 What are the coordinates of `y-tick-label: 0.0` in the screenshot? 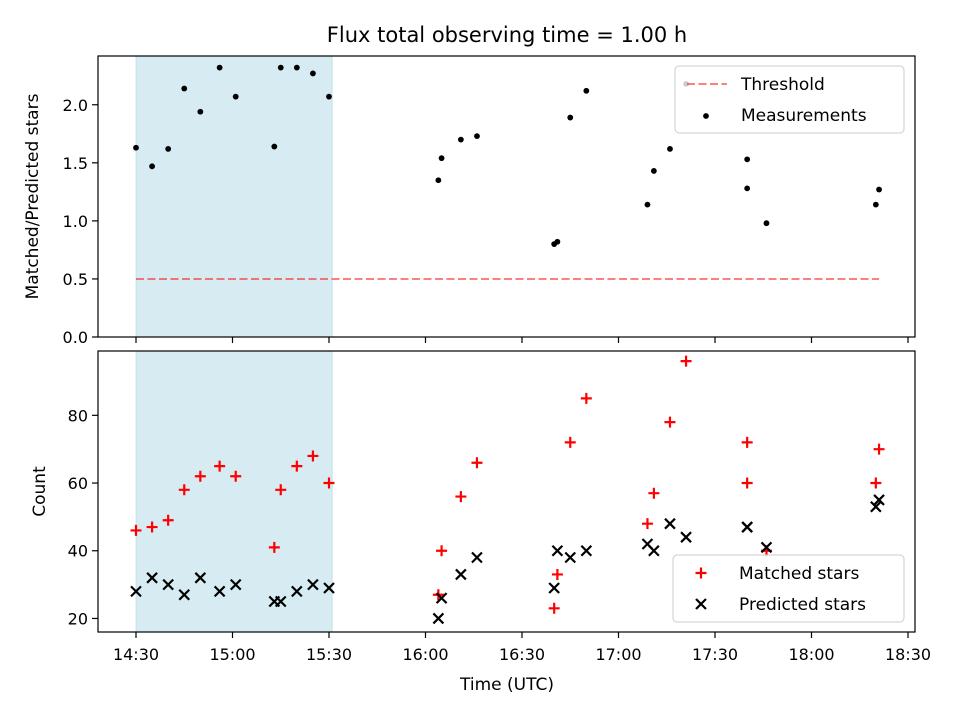 It's located at (75, 337).